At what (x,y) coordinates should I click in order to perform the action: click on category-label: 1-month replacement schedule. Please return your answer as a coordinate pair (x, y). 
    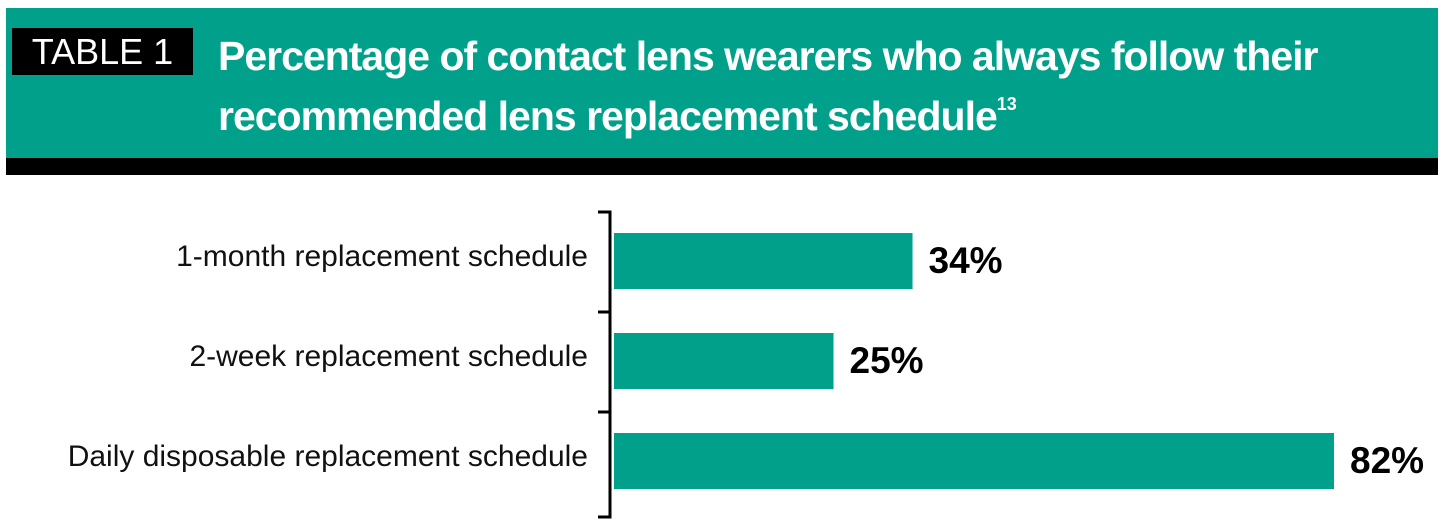
    Looking at the image, I should click on (382, 256).